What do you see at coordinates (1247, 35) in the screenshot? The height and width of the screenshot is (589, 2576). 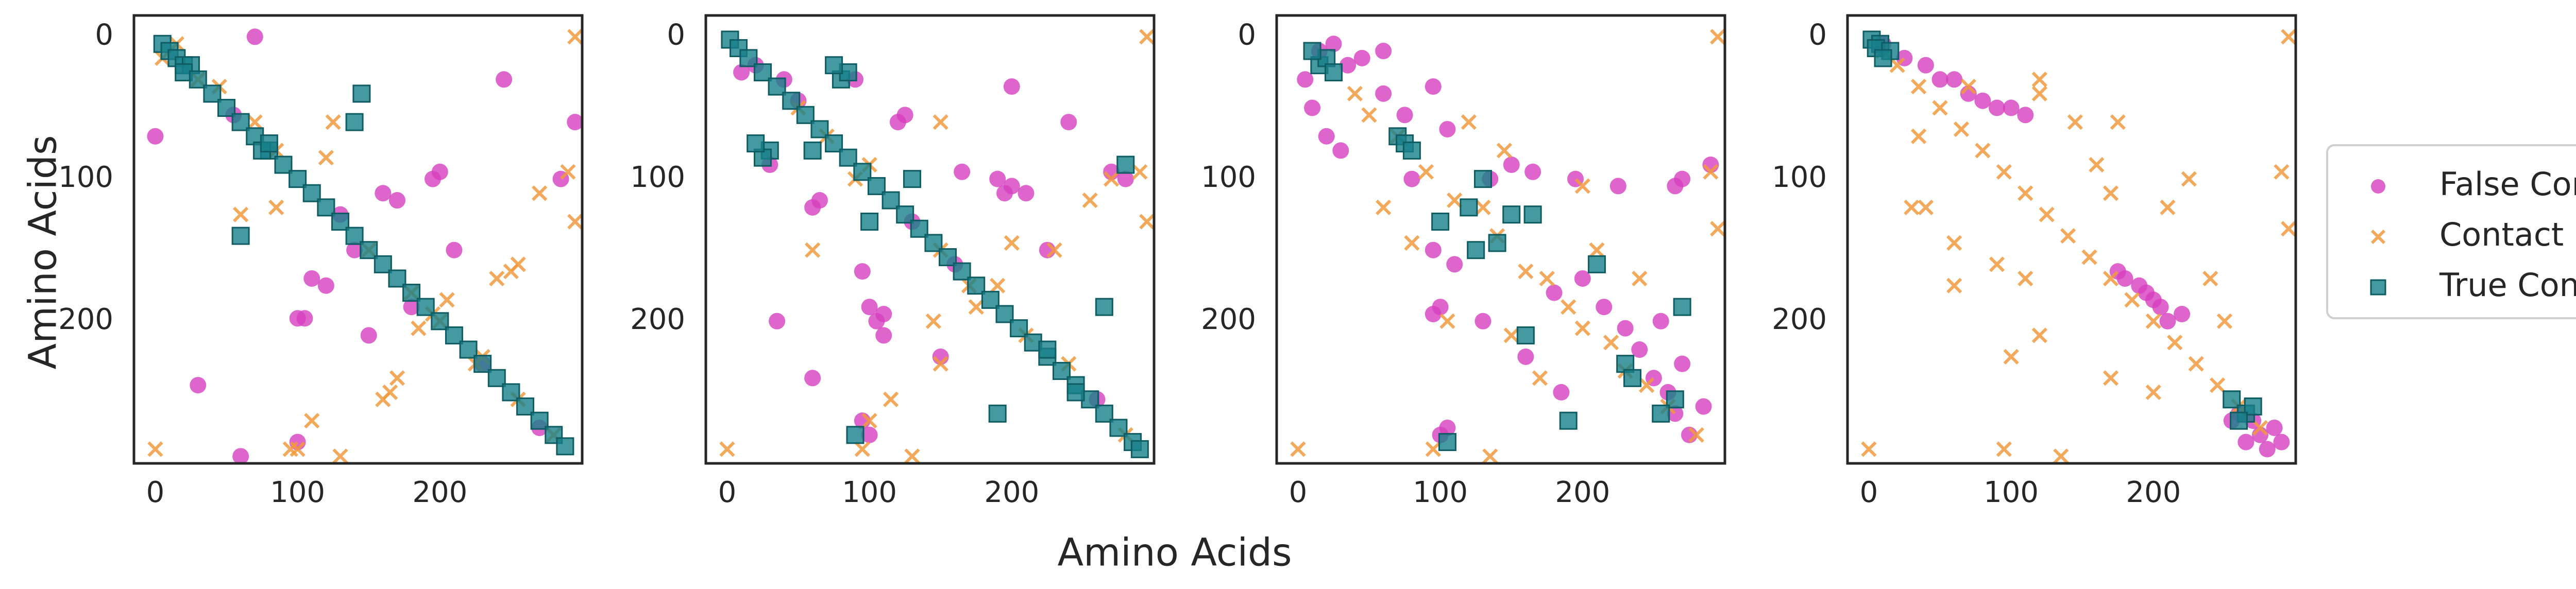 I see `y-tick-label: 0` at bounding box center [1247, 35].